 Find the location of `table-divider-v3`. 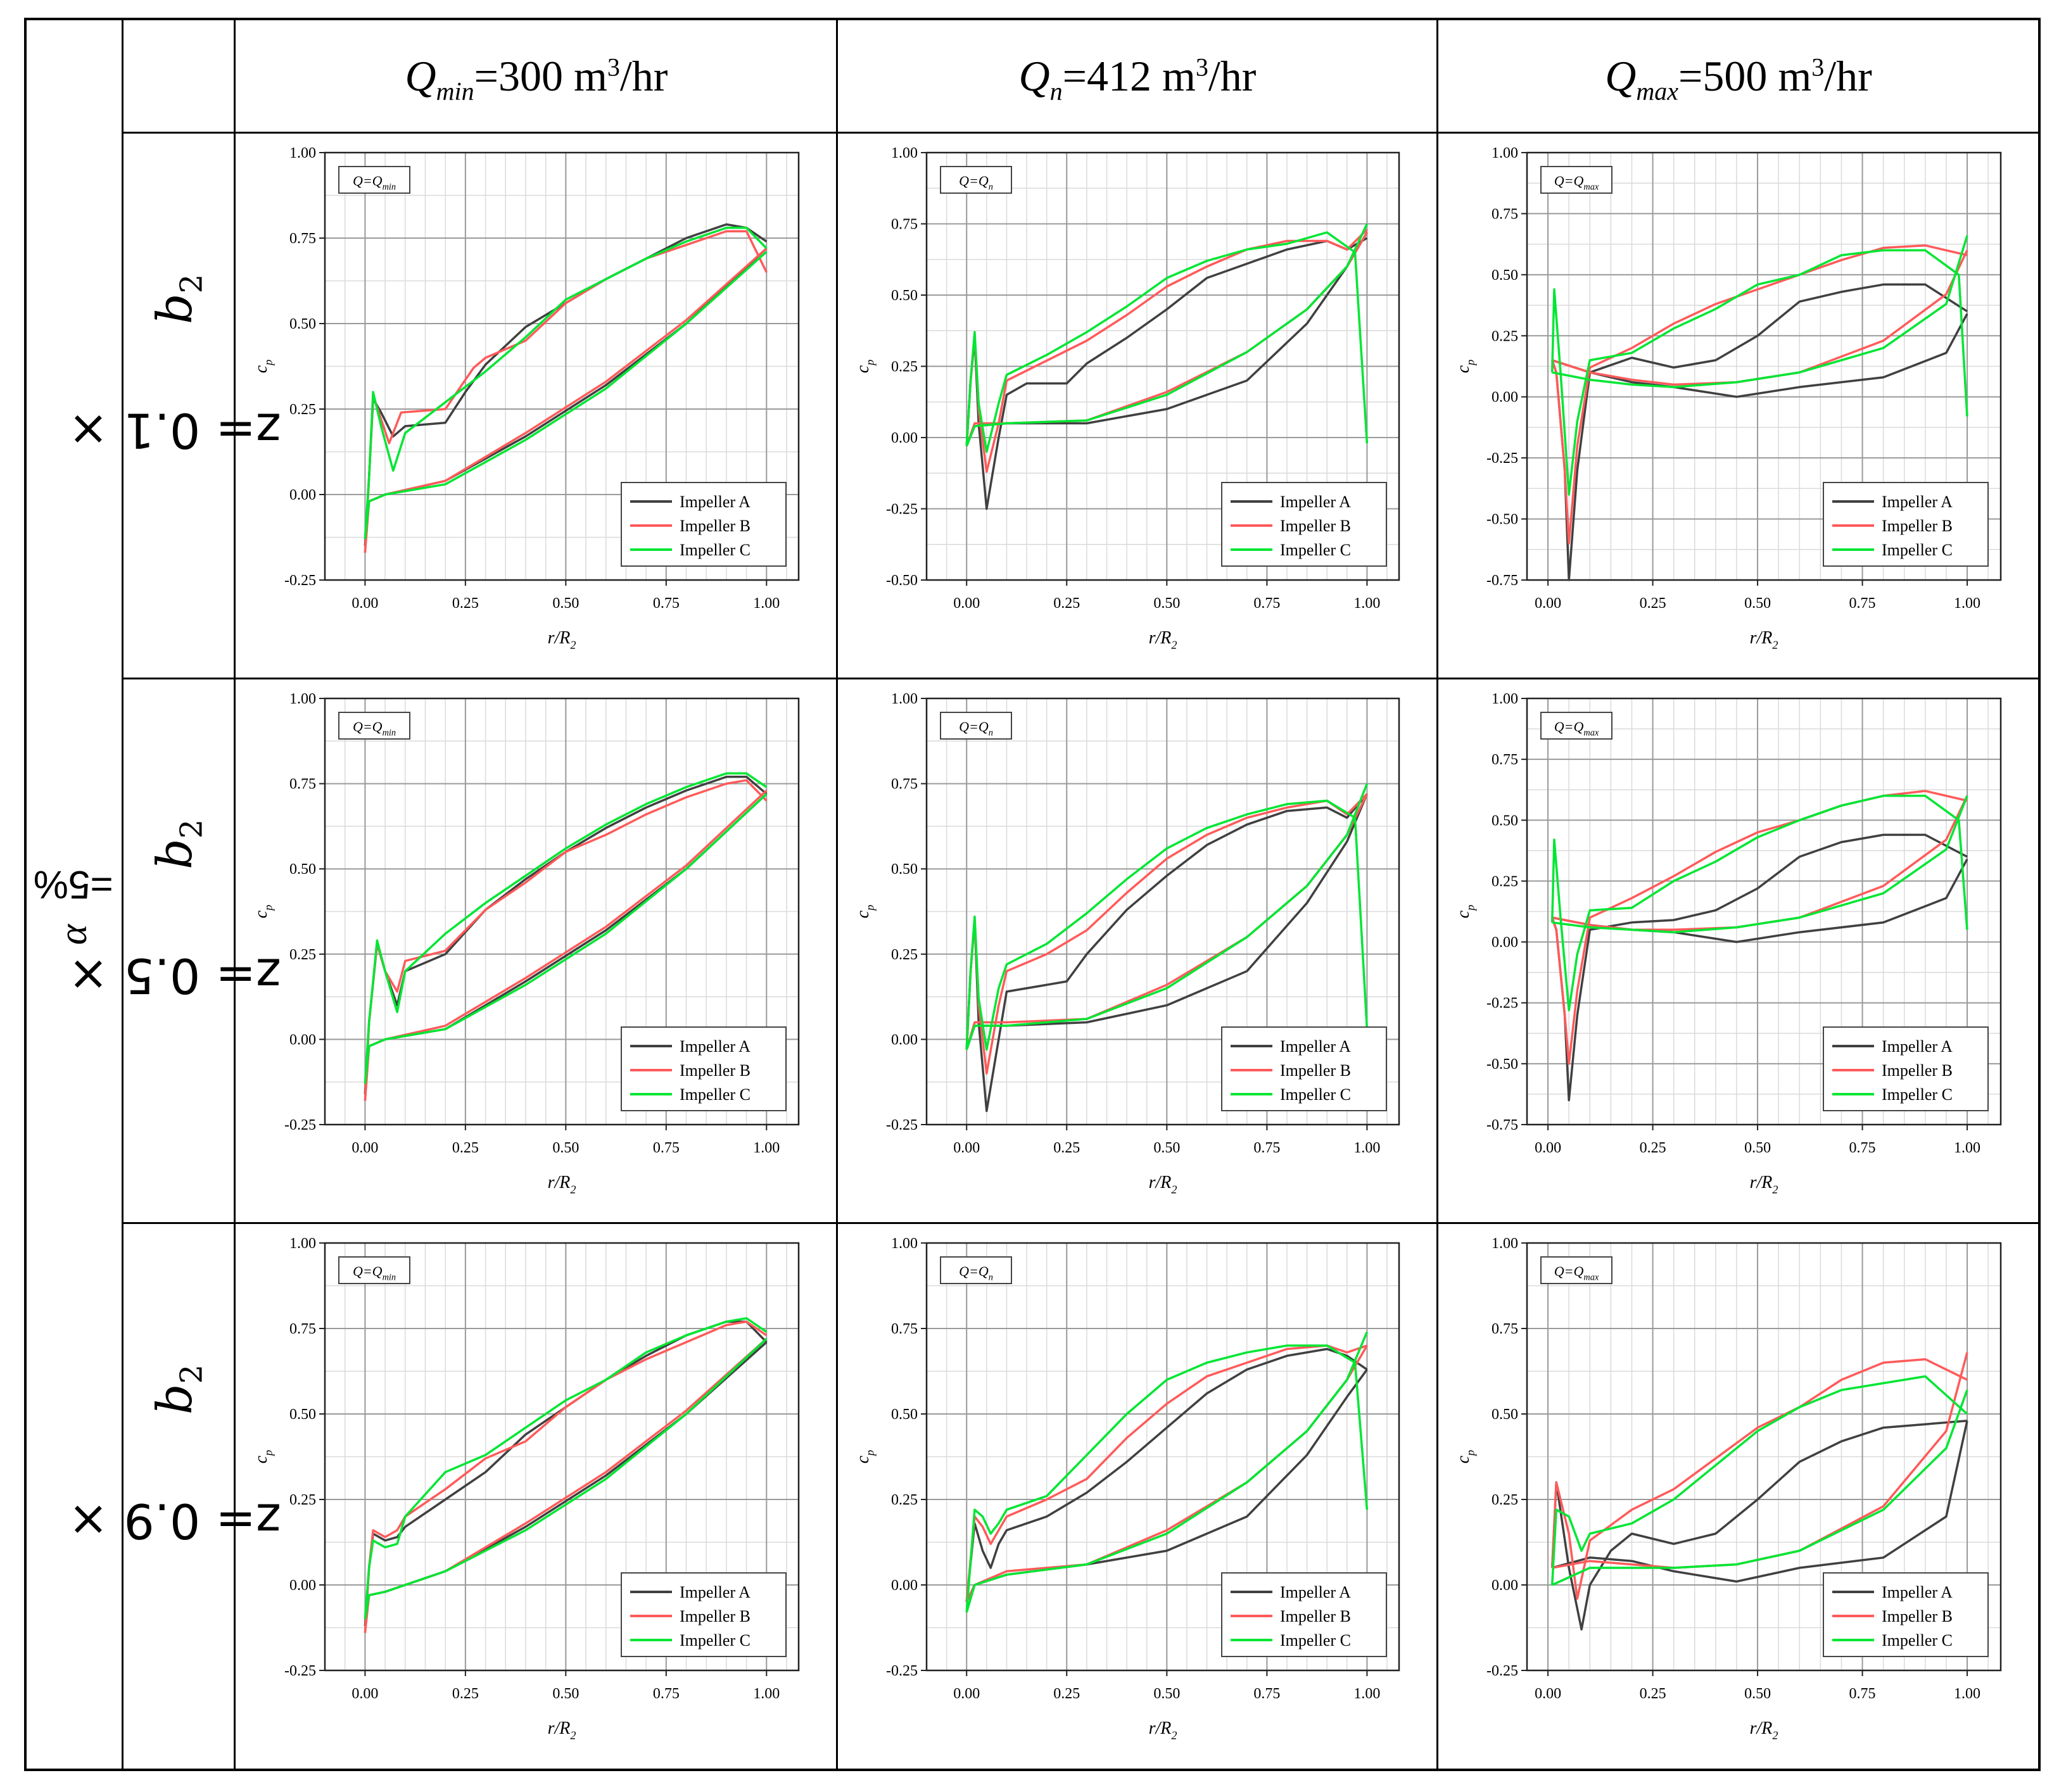

table-divider-v3 is located at coordinates (837, 894).